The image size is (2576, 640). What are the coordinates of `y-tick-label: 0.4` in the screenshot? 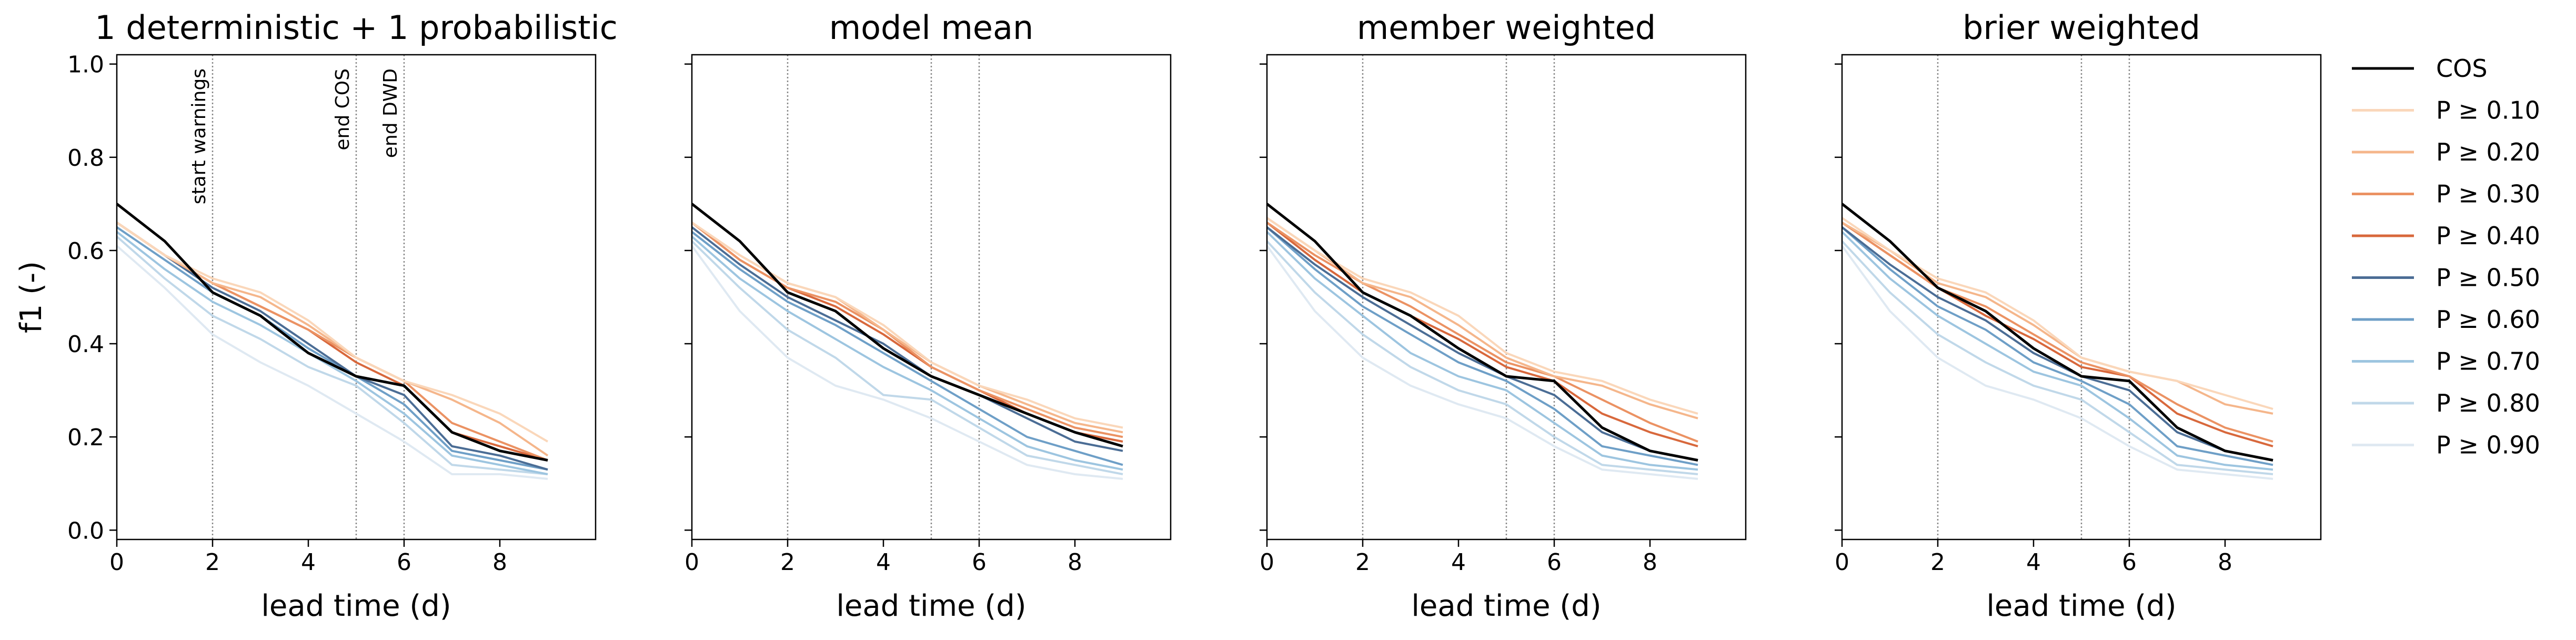 It's located at (86, 344).